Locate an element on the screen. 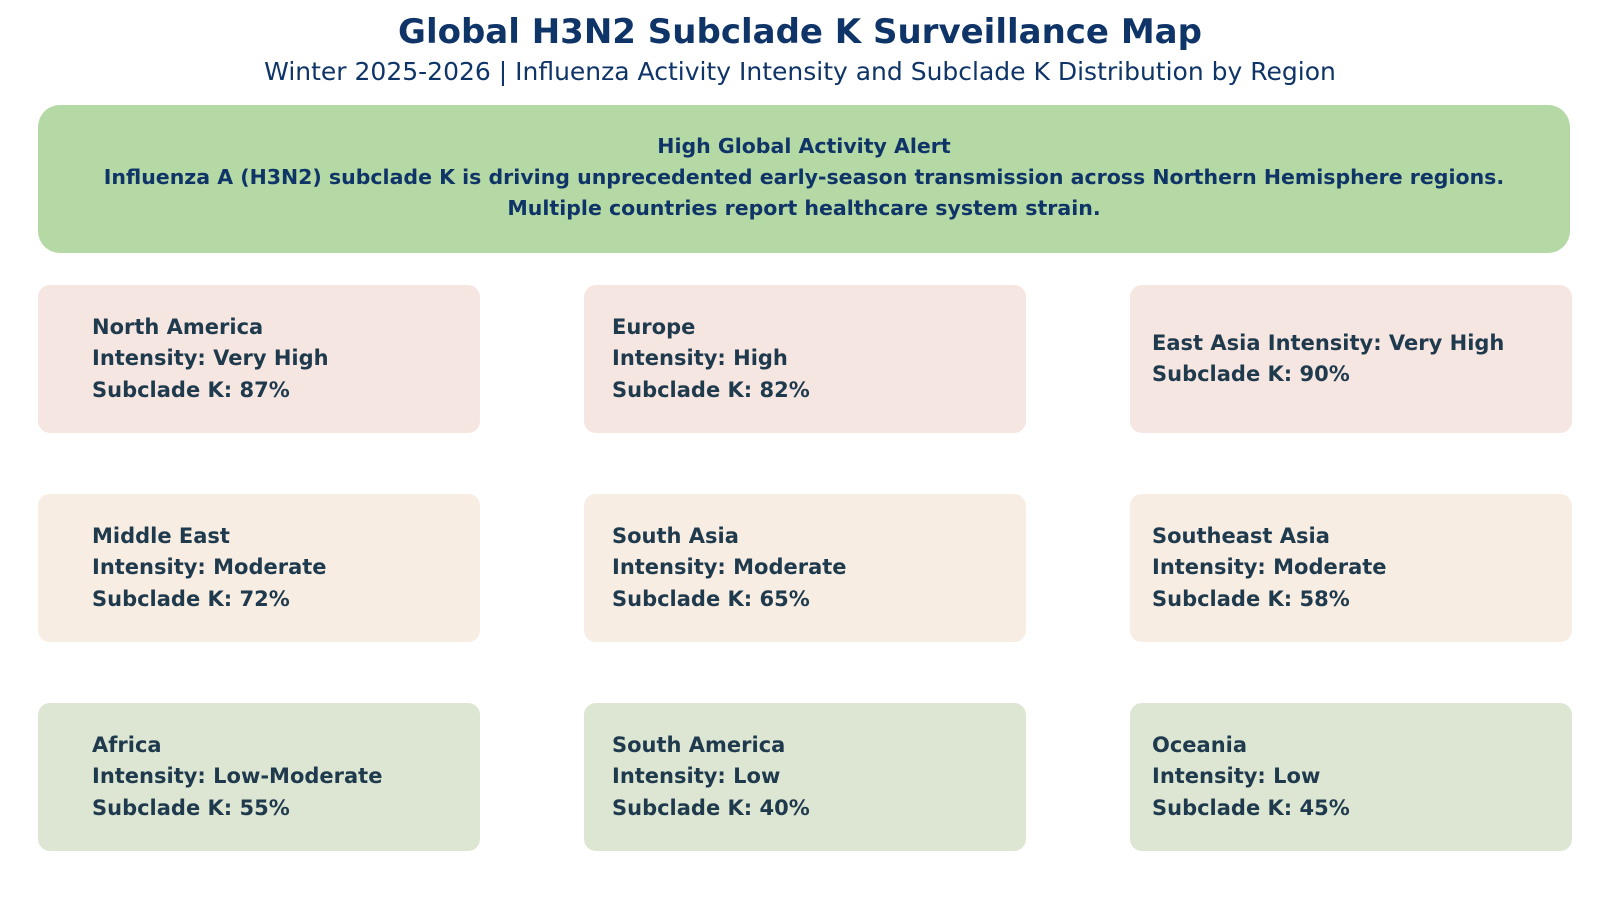 The height and width of the screenshot is (900, 1600). region-intensity: Intensity: Low-Moderate is located at coordinates (237, 776).